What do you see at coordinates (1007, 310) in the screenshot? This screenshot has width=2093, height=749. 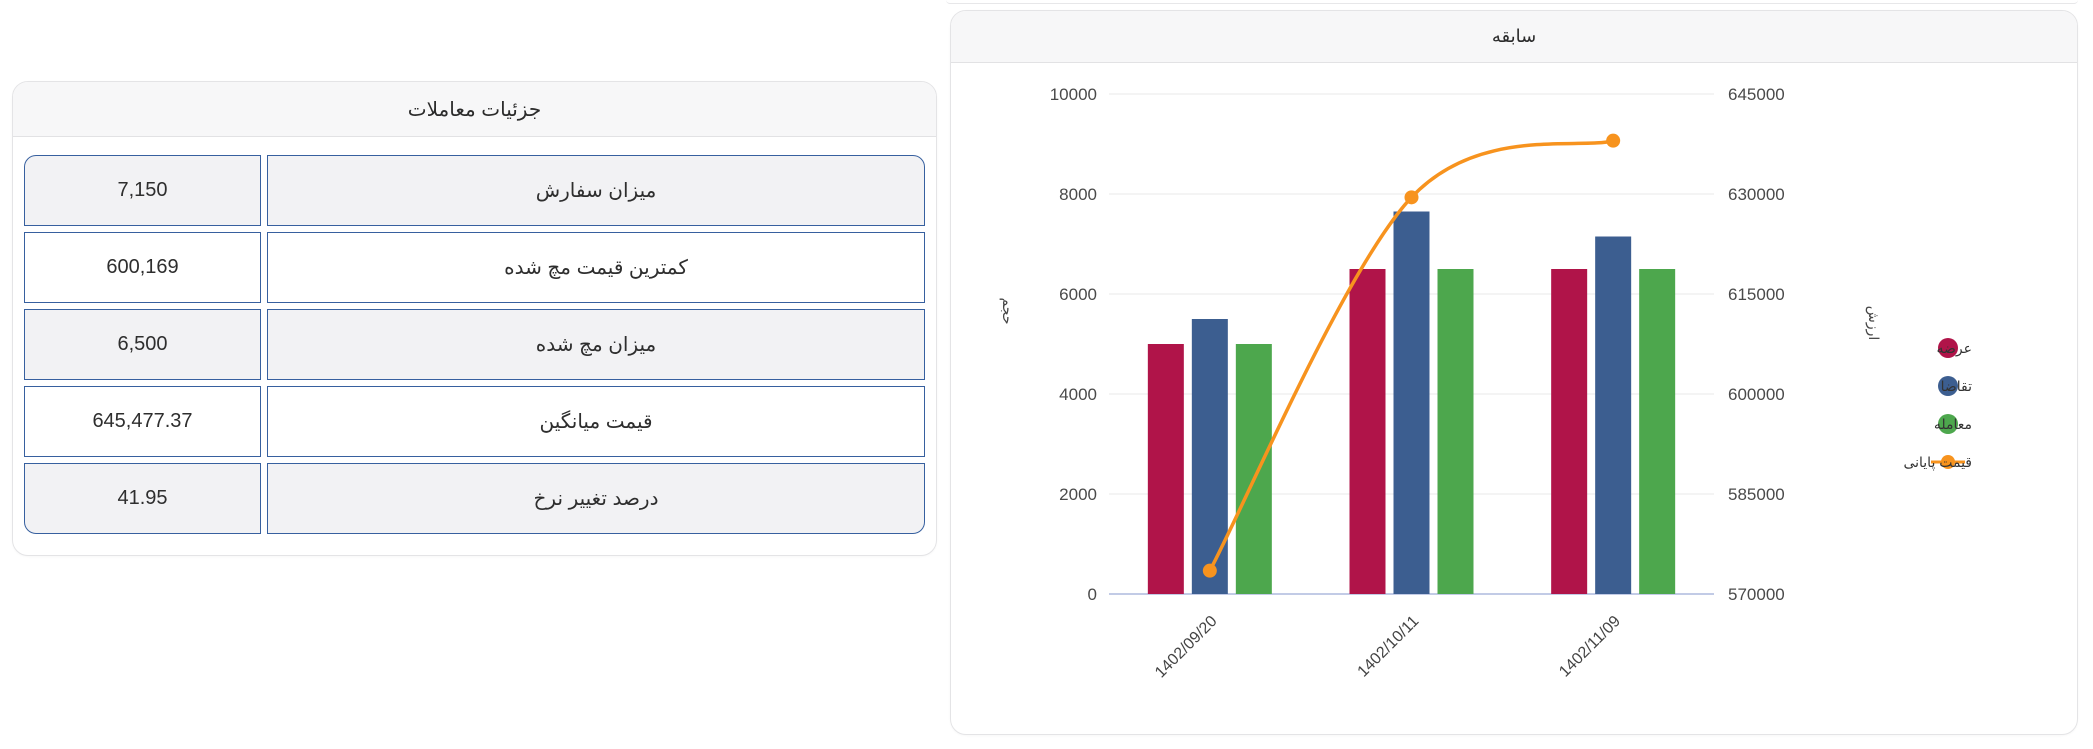 I see `left-axis-name: حجم` at bounding box center [1007, 310].